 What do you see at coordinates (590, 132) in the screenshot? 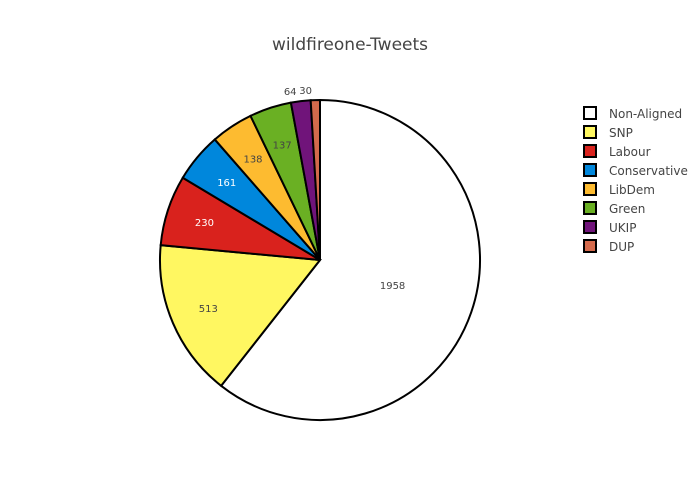
I see `legend-swatch-snp` at bounding box center [590, 132].